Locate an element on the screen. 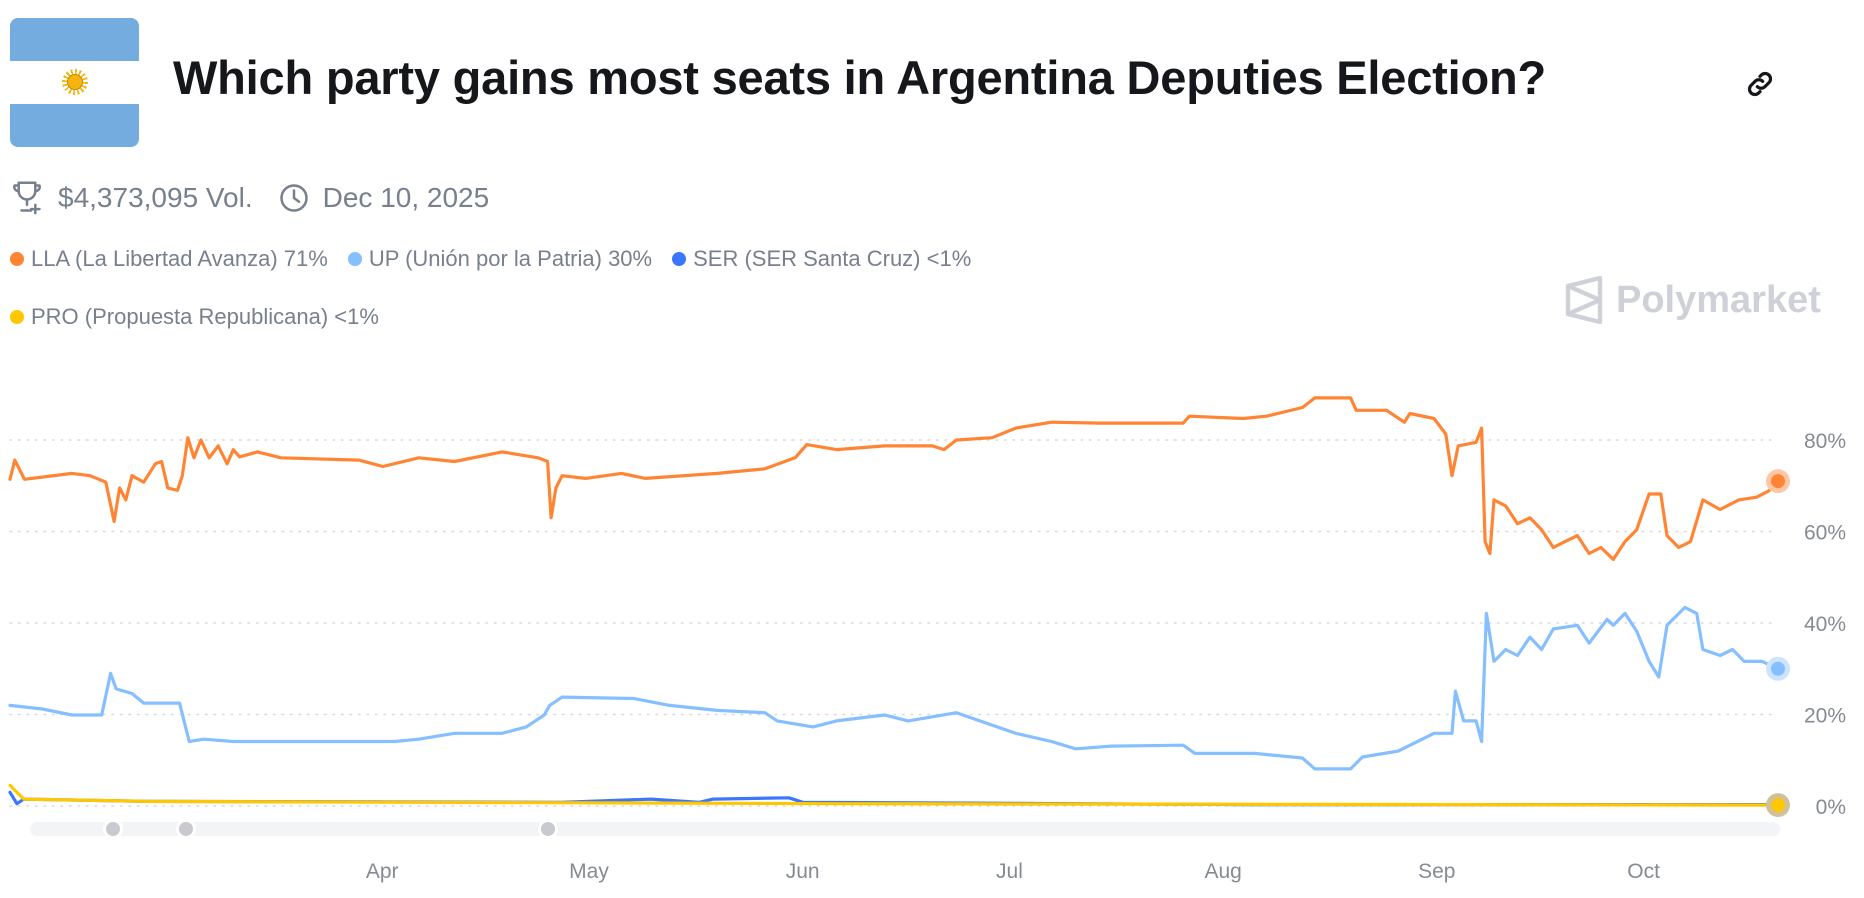  polymarket-logo: Polymarket is located at coordinates (1692, 300).